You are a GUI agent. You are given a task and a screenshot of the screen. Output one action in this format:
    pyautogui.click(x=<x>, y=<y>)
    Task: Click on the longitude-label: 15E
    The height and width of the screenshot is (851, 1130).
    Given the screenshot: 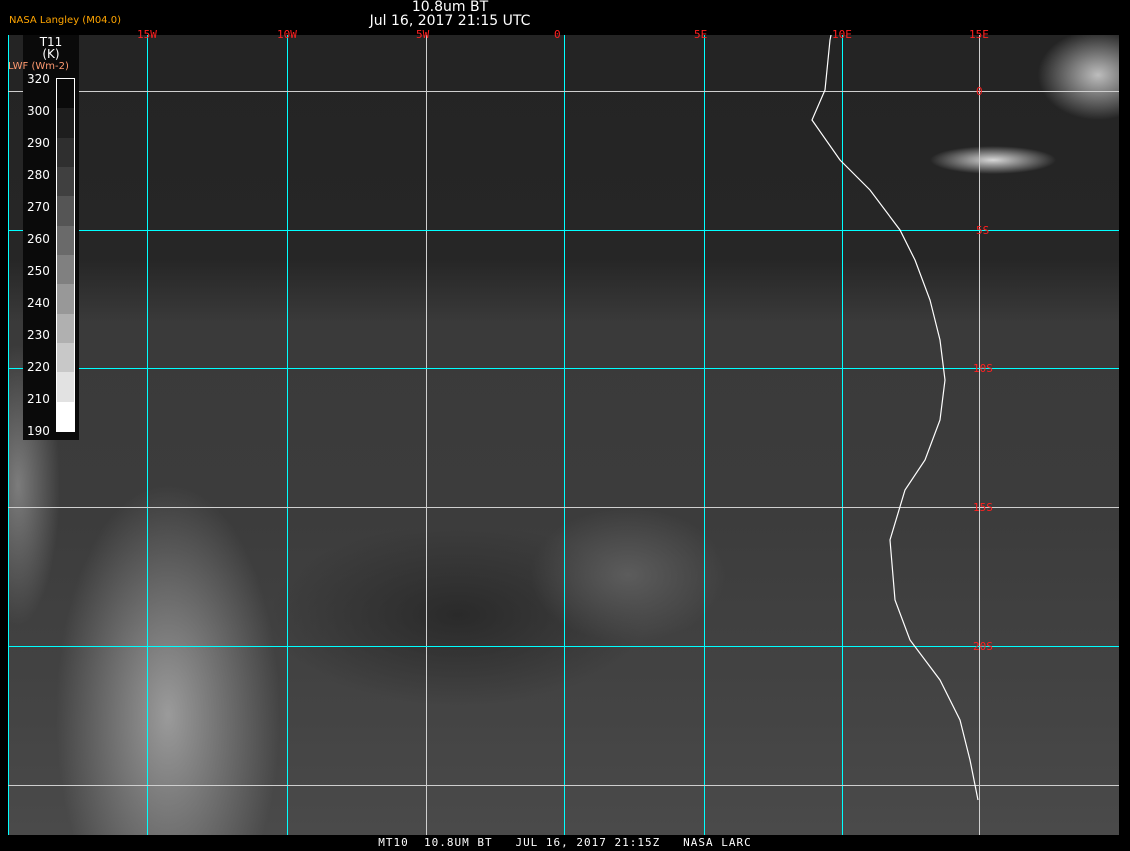 What is the action you would take?
    pyautogui.click(x=979, y=34)
    